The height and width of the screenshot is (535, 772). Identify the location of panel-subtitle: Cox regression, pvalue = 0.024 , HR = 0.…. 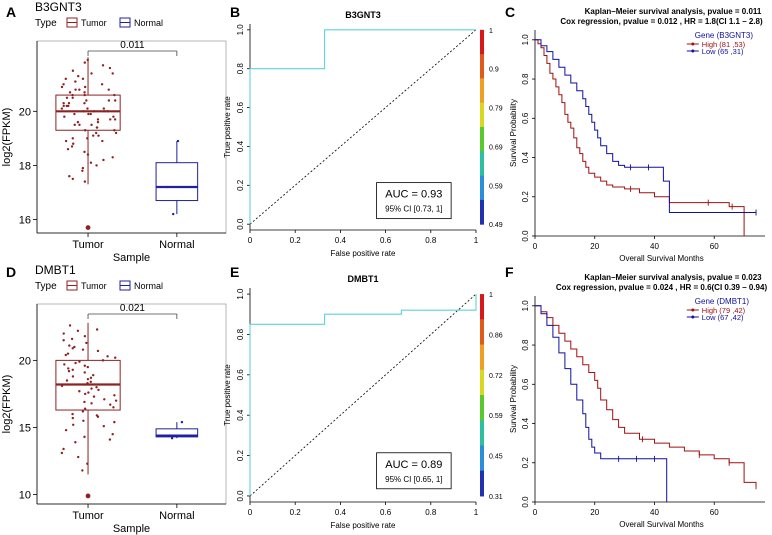
(662, 287).